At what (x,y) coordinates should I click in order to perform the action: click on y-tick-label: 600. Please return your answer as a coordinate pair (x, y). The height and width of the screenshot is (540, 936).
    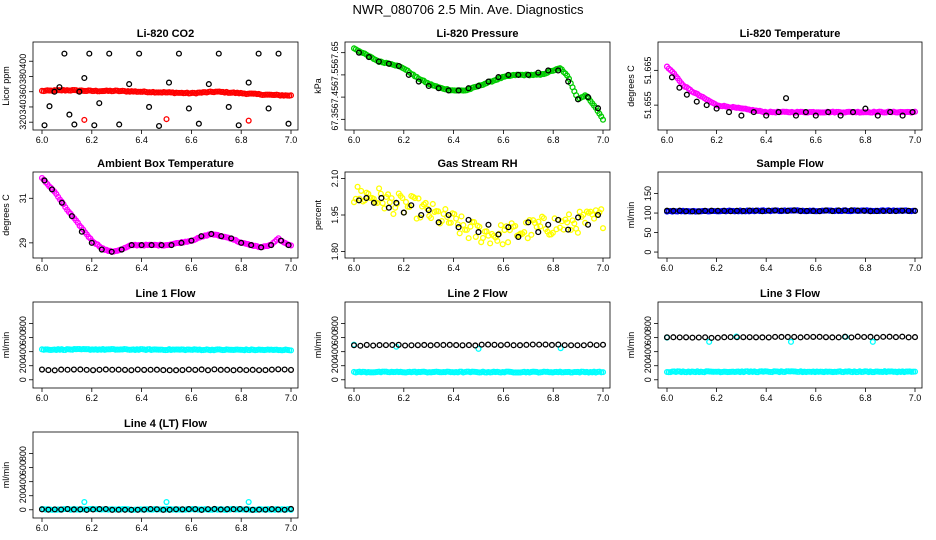
    Looking at the image, I should click on (648, 337).